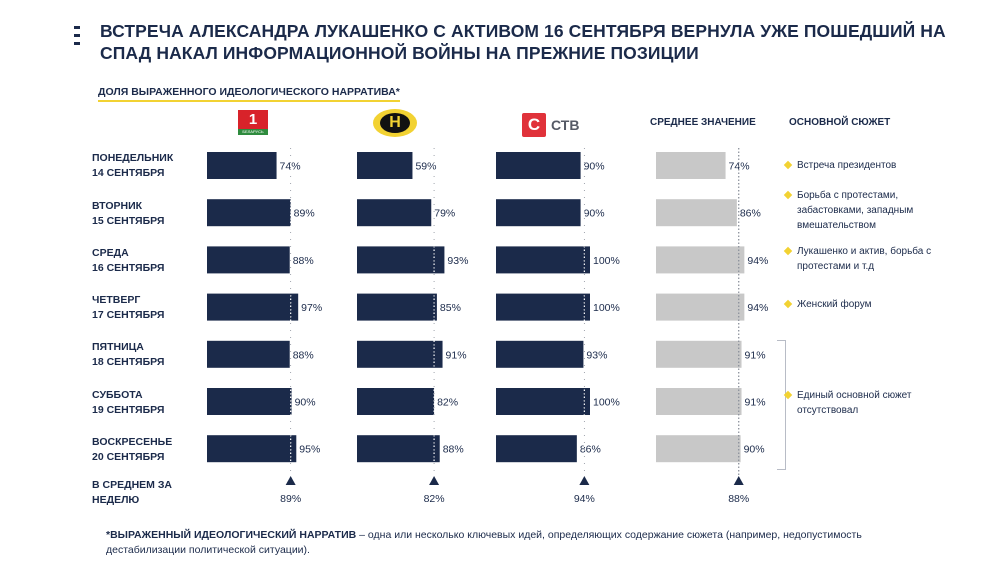 The height and width of the screenshot is (563, 1000). What do you see at coordinates (231, 535) in the screenshot?
I see `footnote-term: *ВЫРАЖЕННЫЙ ИДЕОЛОГИЧЕСКИЙ НАРРАТИВ` at bounding box center [231, 535].